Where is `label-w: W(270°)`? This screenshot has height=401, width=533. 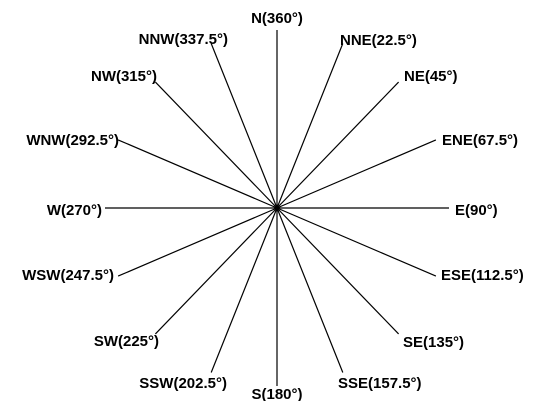 label-w: W(270°) is located at coordinates (74, 210).